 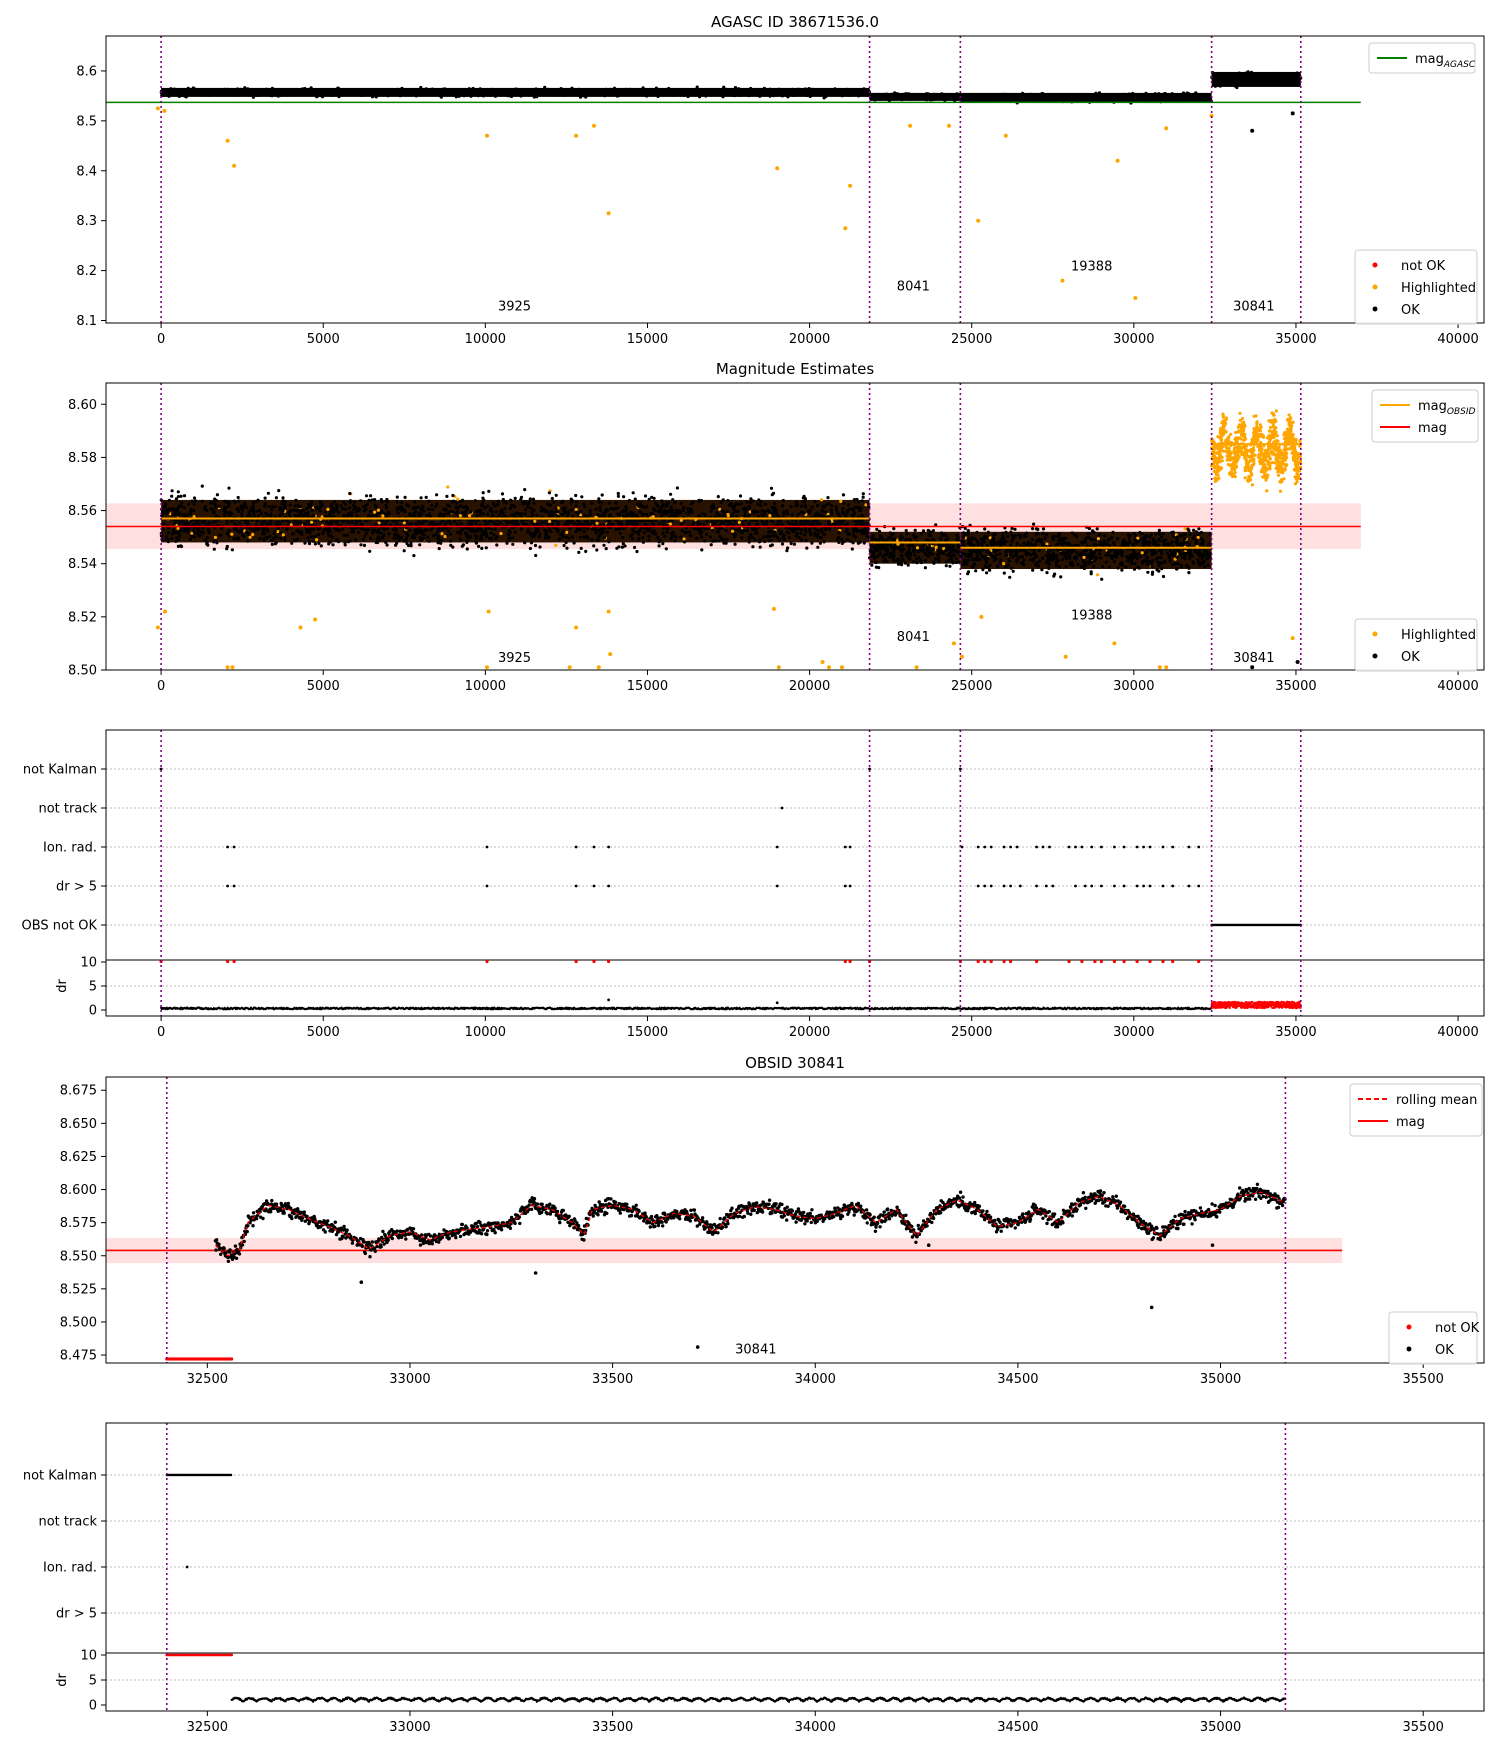 I want to click on x-tick-label: 0, so click(x=161, y=339).